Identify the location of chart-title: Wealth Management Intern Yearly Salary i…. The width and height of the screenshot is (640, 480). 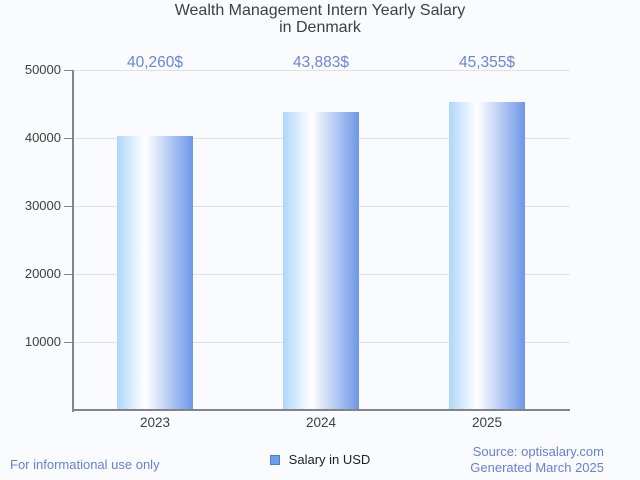
(320, 19).